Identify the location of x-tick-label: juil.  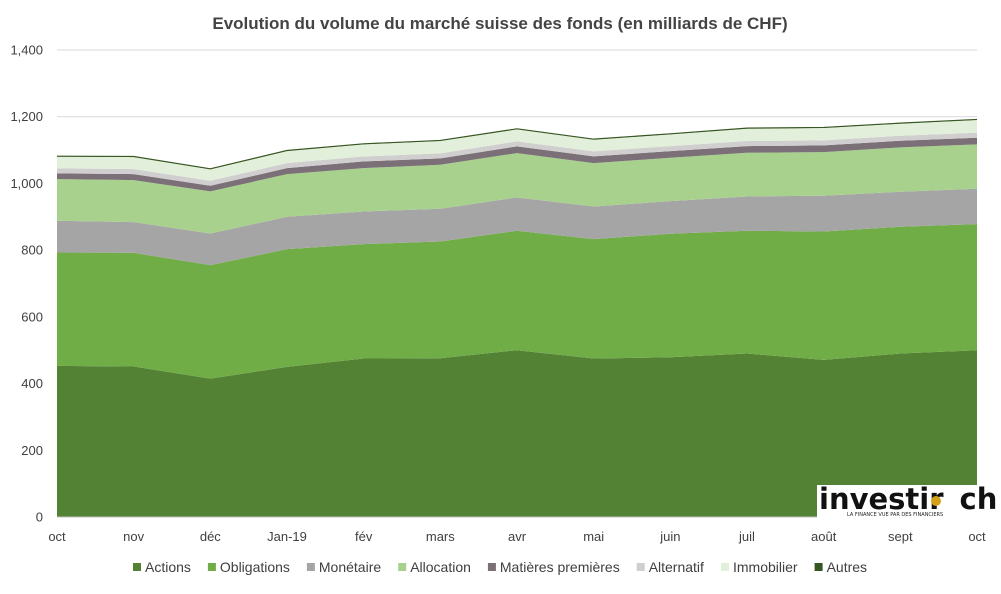
(746, 536).